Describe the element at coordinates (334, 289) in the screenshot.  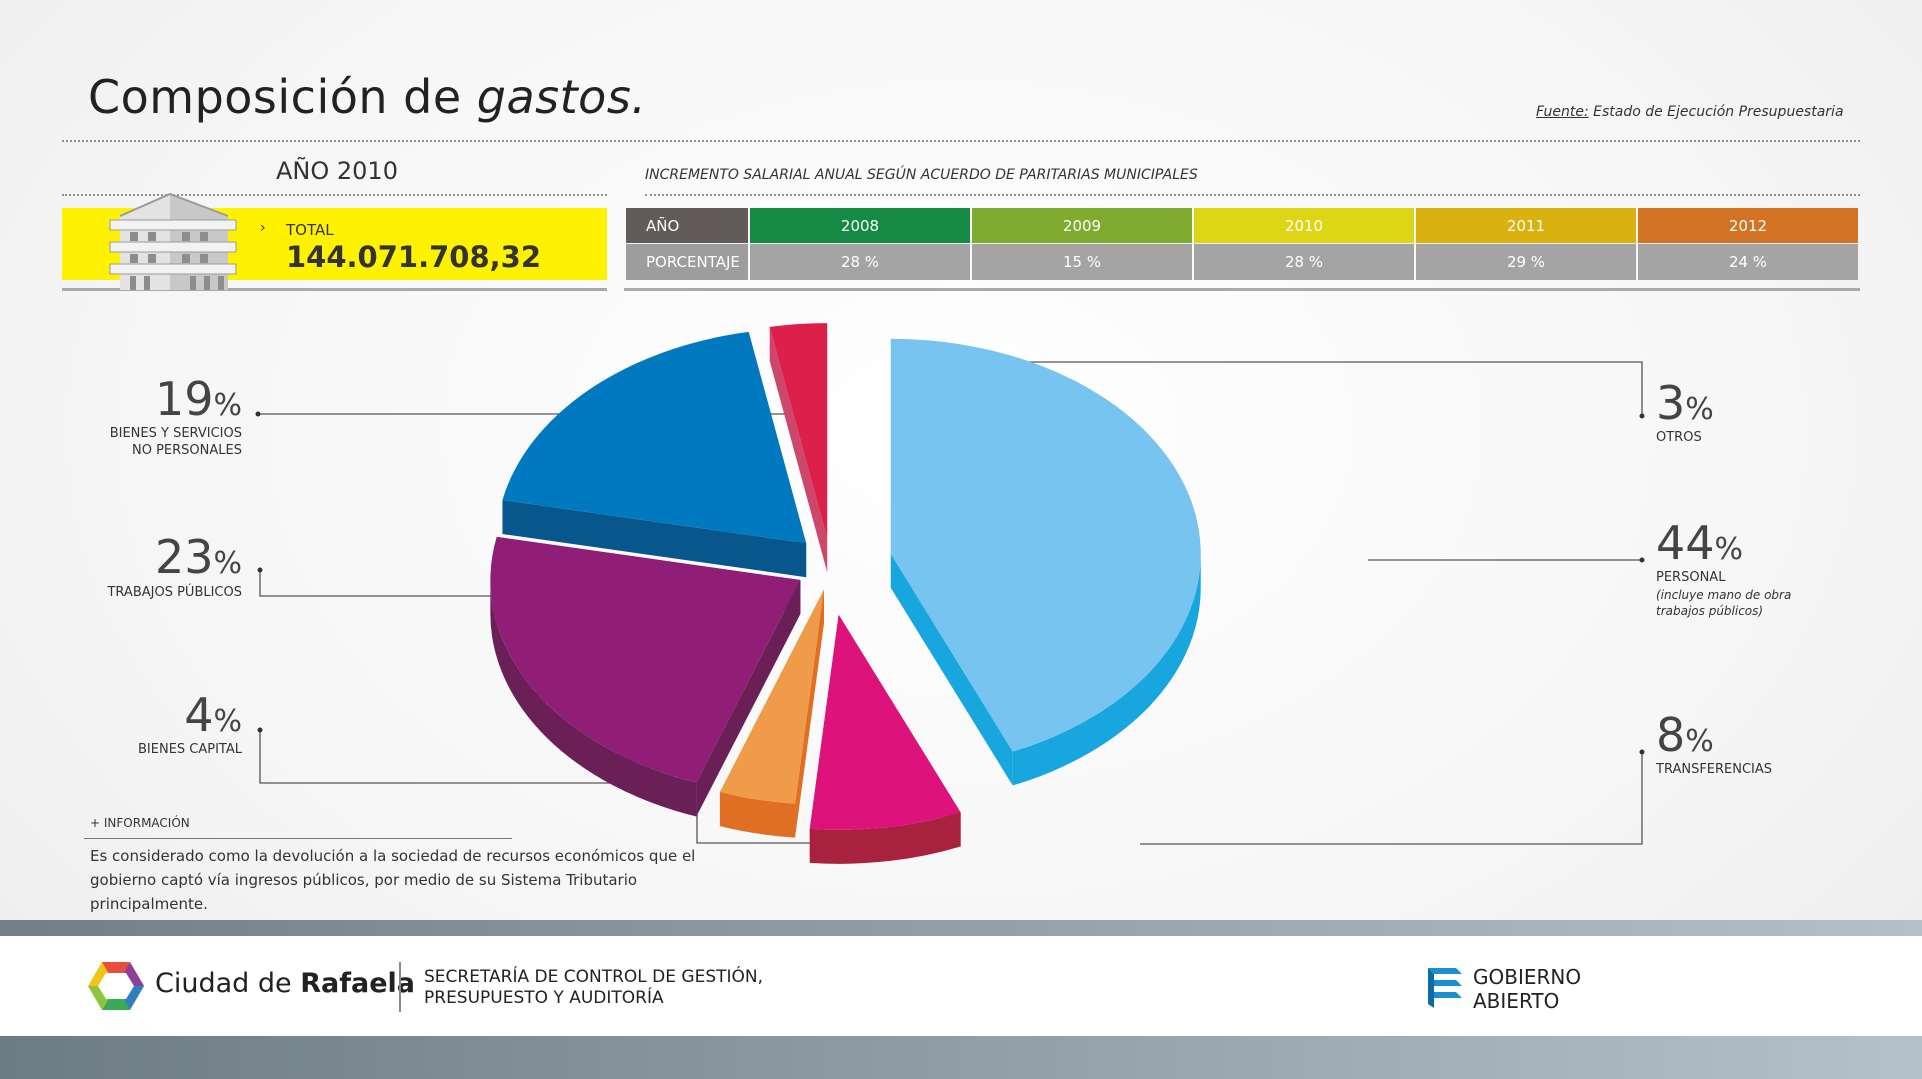
I see `total-box-underline` at that location.